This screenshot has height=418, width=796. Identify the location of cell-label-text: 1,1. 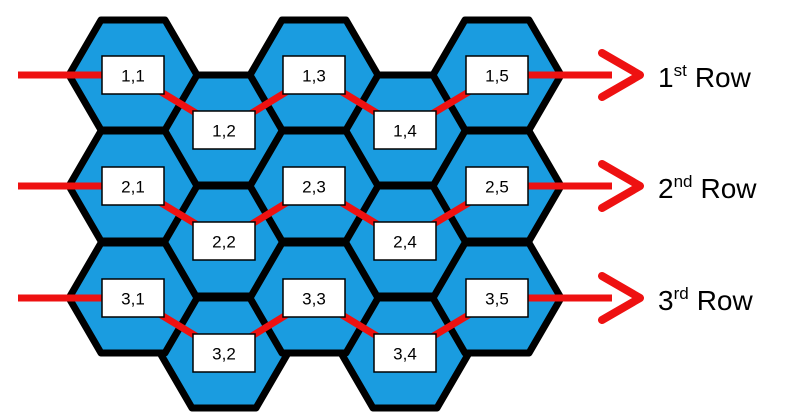
(133, 76).